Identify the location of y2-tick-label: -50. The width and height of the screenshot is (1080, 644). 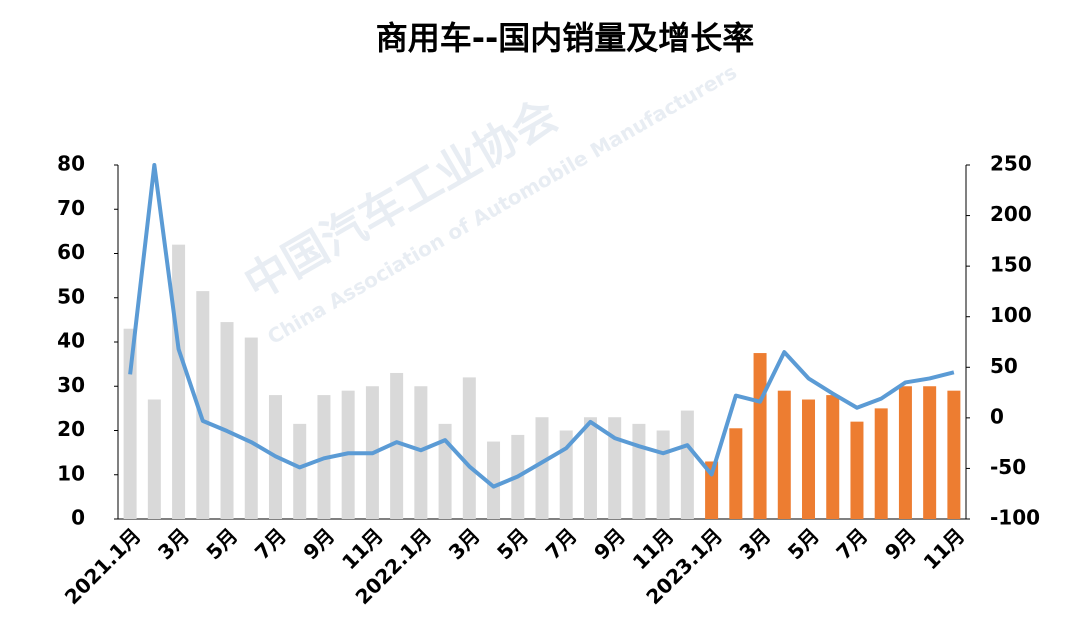
(1008, 467).